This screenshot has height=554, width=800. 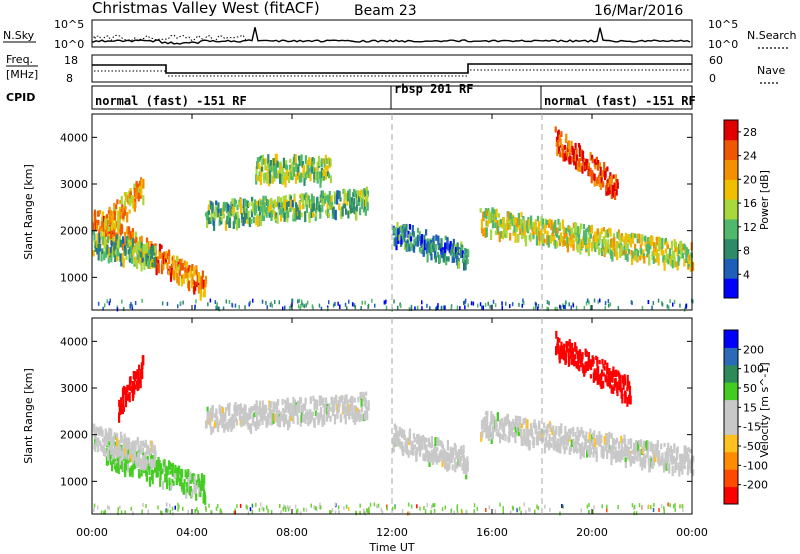 What do you see at coordinates (19, 59) in the screenshot?
I see `freq-label-1: Freq.` at bounding box center [19, 59].